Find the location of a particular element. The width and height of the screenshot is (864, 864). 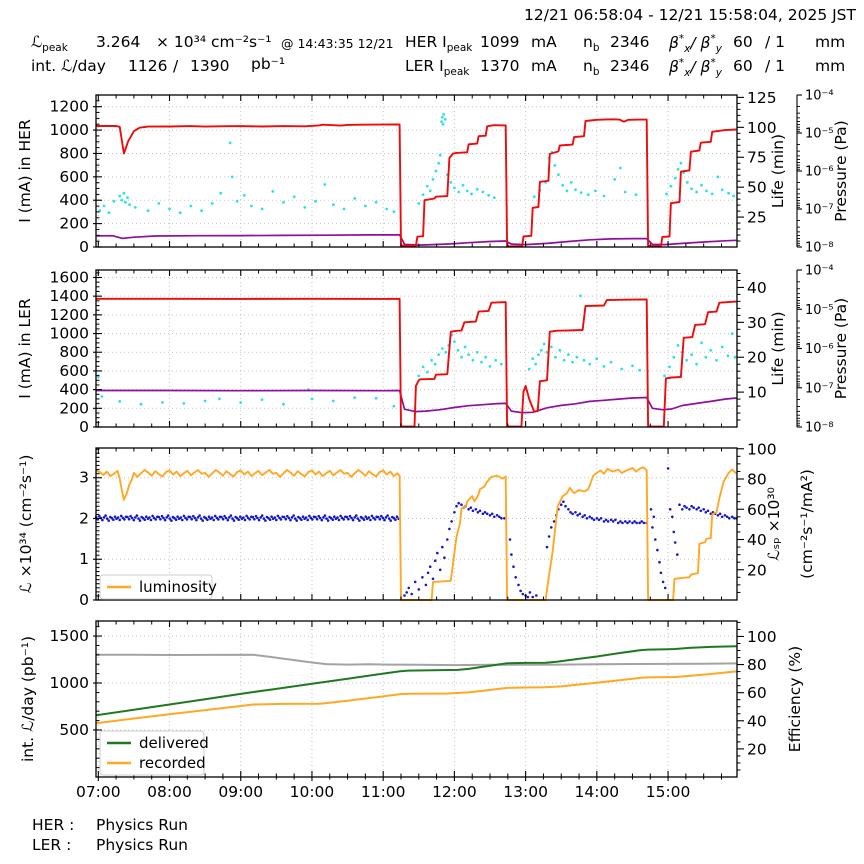

svg-text: I (mA) in HER is located at coordinates (25, 171).